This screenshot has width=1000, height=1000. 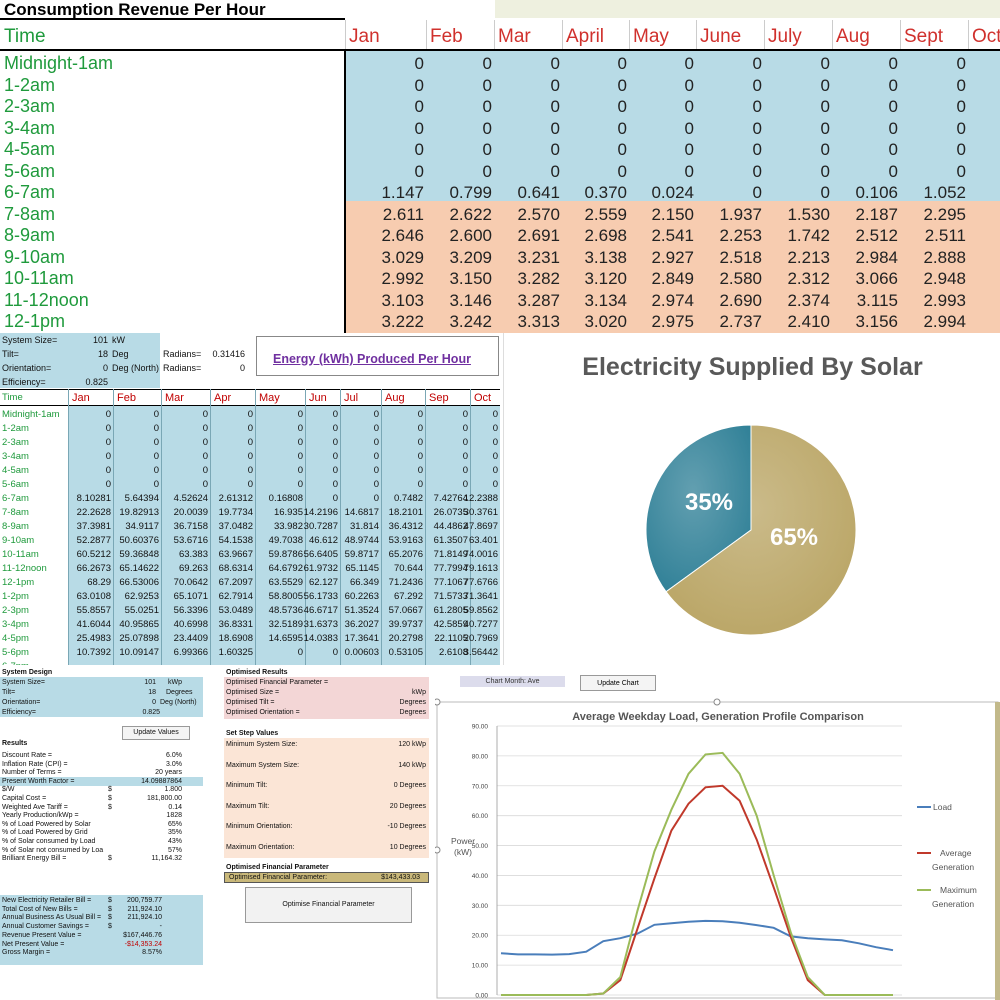 I want to click on table-cell: 14.6817, so click(x=361, y=512).